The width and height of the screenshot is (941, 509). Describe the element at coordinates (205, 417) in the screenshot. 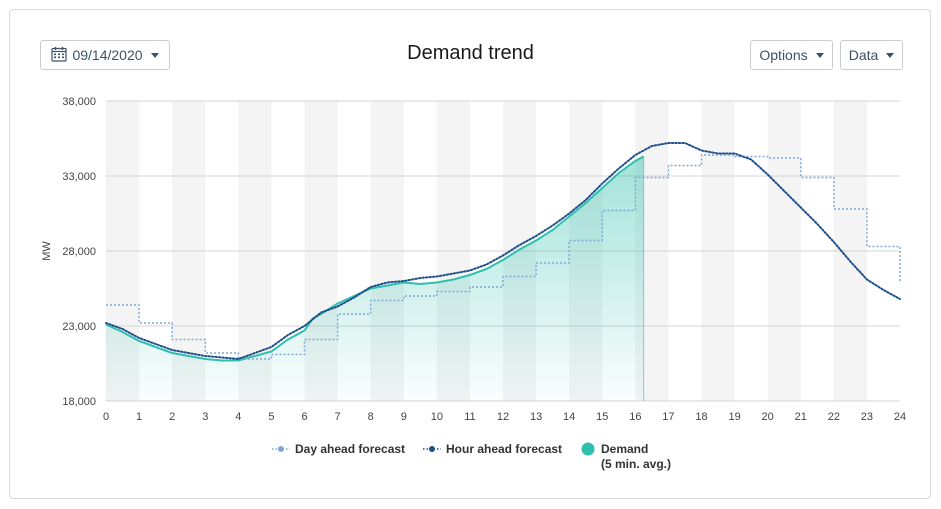

I see `x-tick-label: 3` at that location.